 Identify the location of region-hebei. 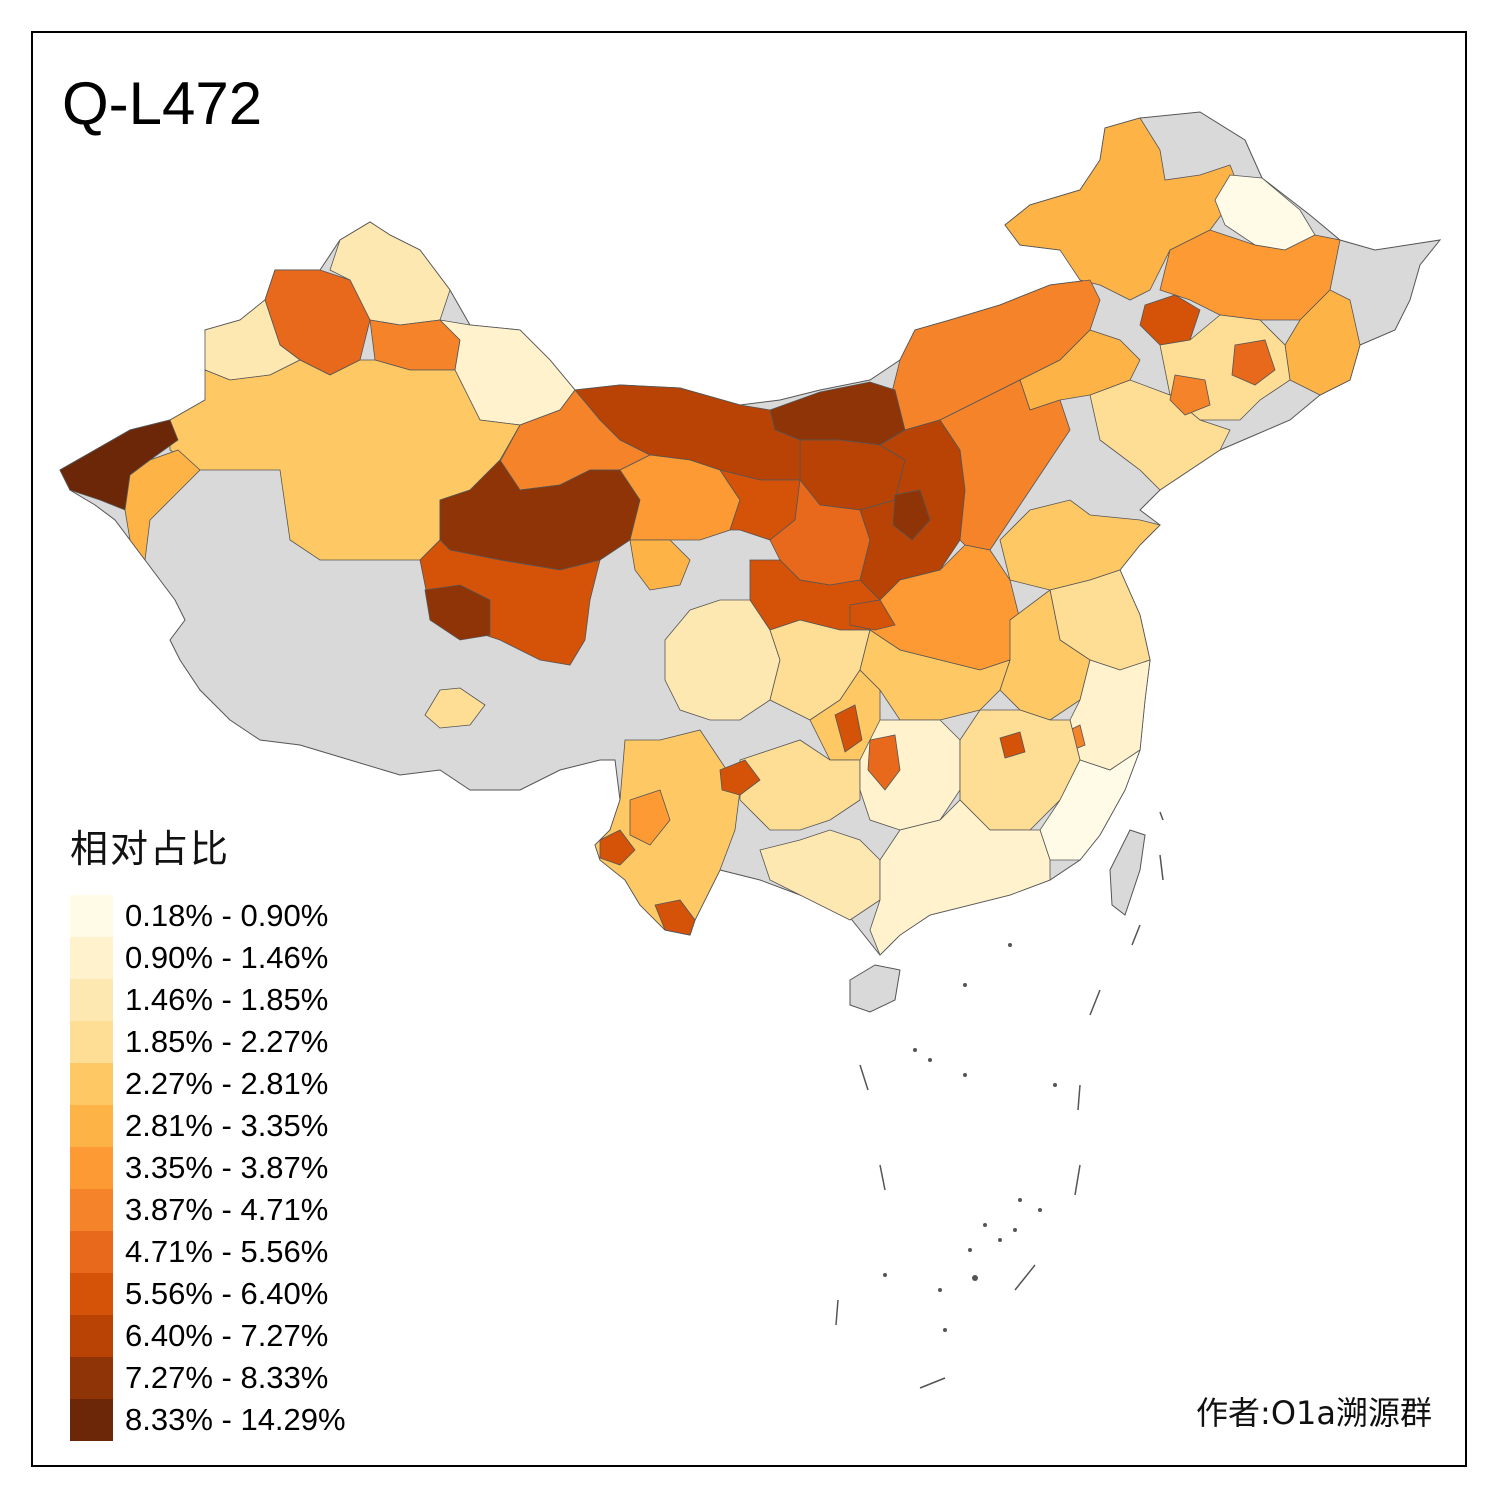
(1005, 465).